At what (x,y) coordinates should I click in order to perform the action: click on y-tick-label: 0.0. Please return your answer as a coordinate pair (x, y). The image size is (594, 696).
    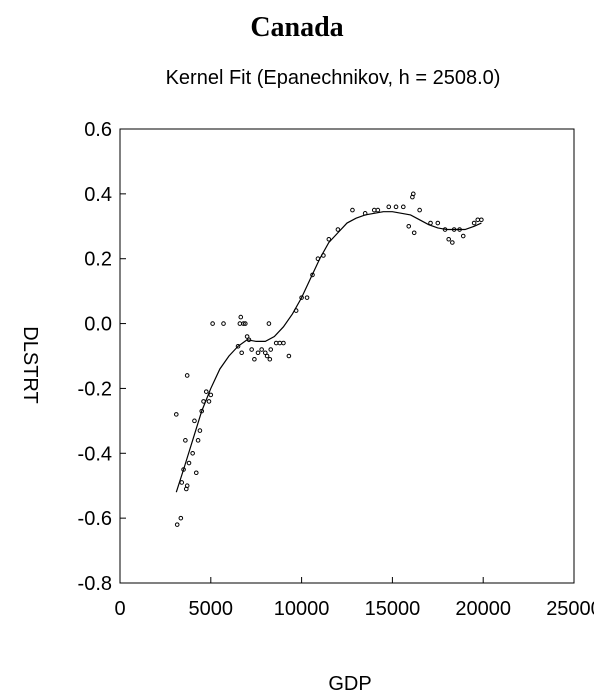
    Looking at the image, I should click on (98, 325).